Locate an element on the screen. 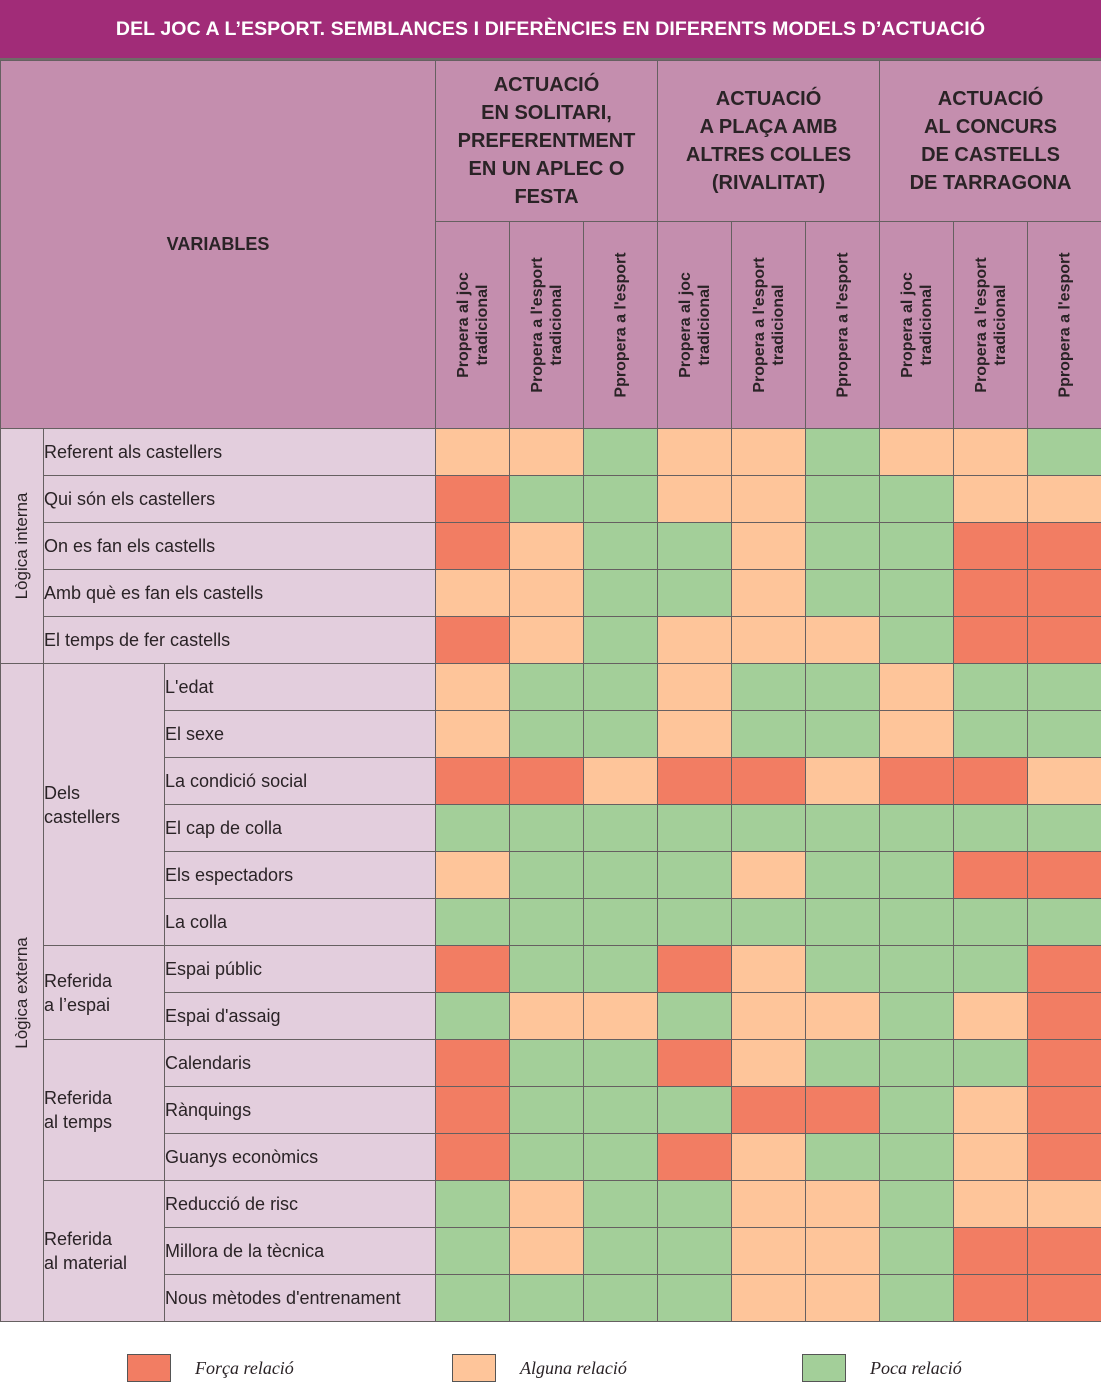  table-row: Referida al material Reducció de risc is located at coordinates (551, 1251).